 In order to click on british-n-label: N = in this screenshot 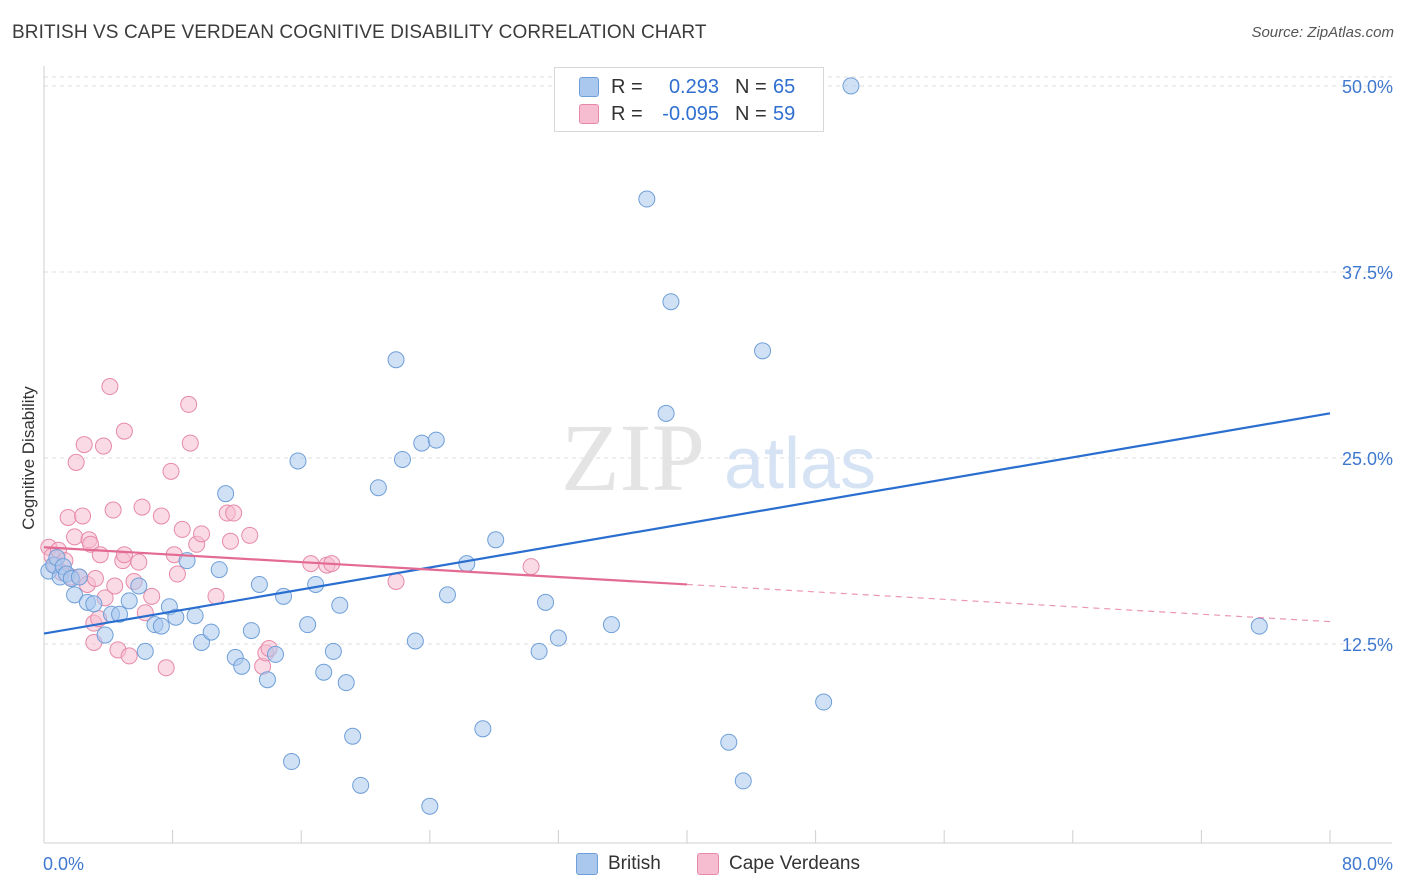, I will do `click(751, 87)`.